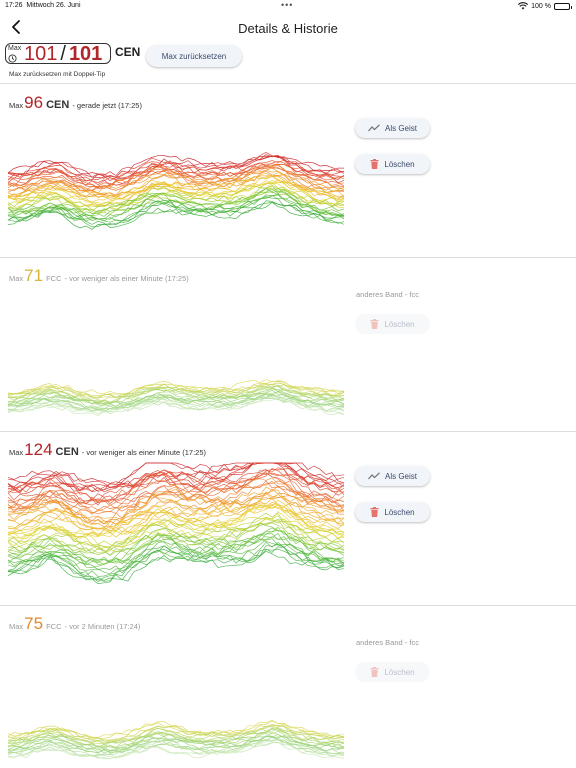 The height and width of the screenshot is (768, 576). What do you see at coordinates (107, 105) in the screenshot?
I see `entry-time: - gerade jetzt (17:25)` at bounding box center [107, 105].